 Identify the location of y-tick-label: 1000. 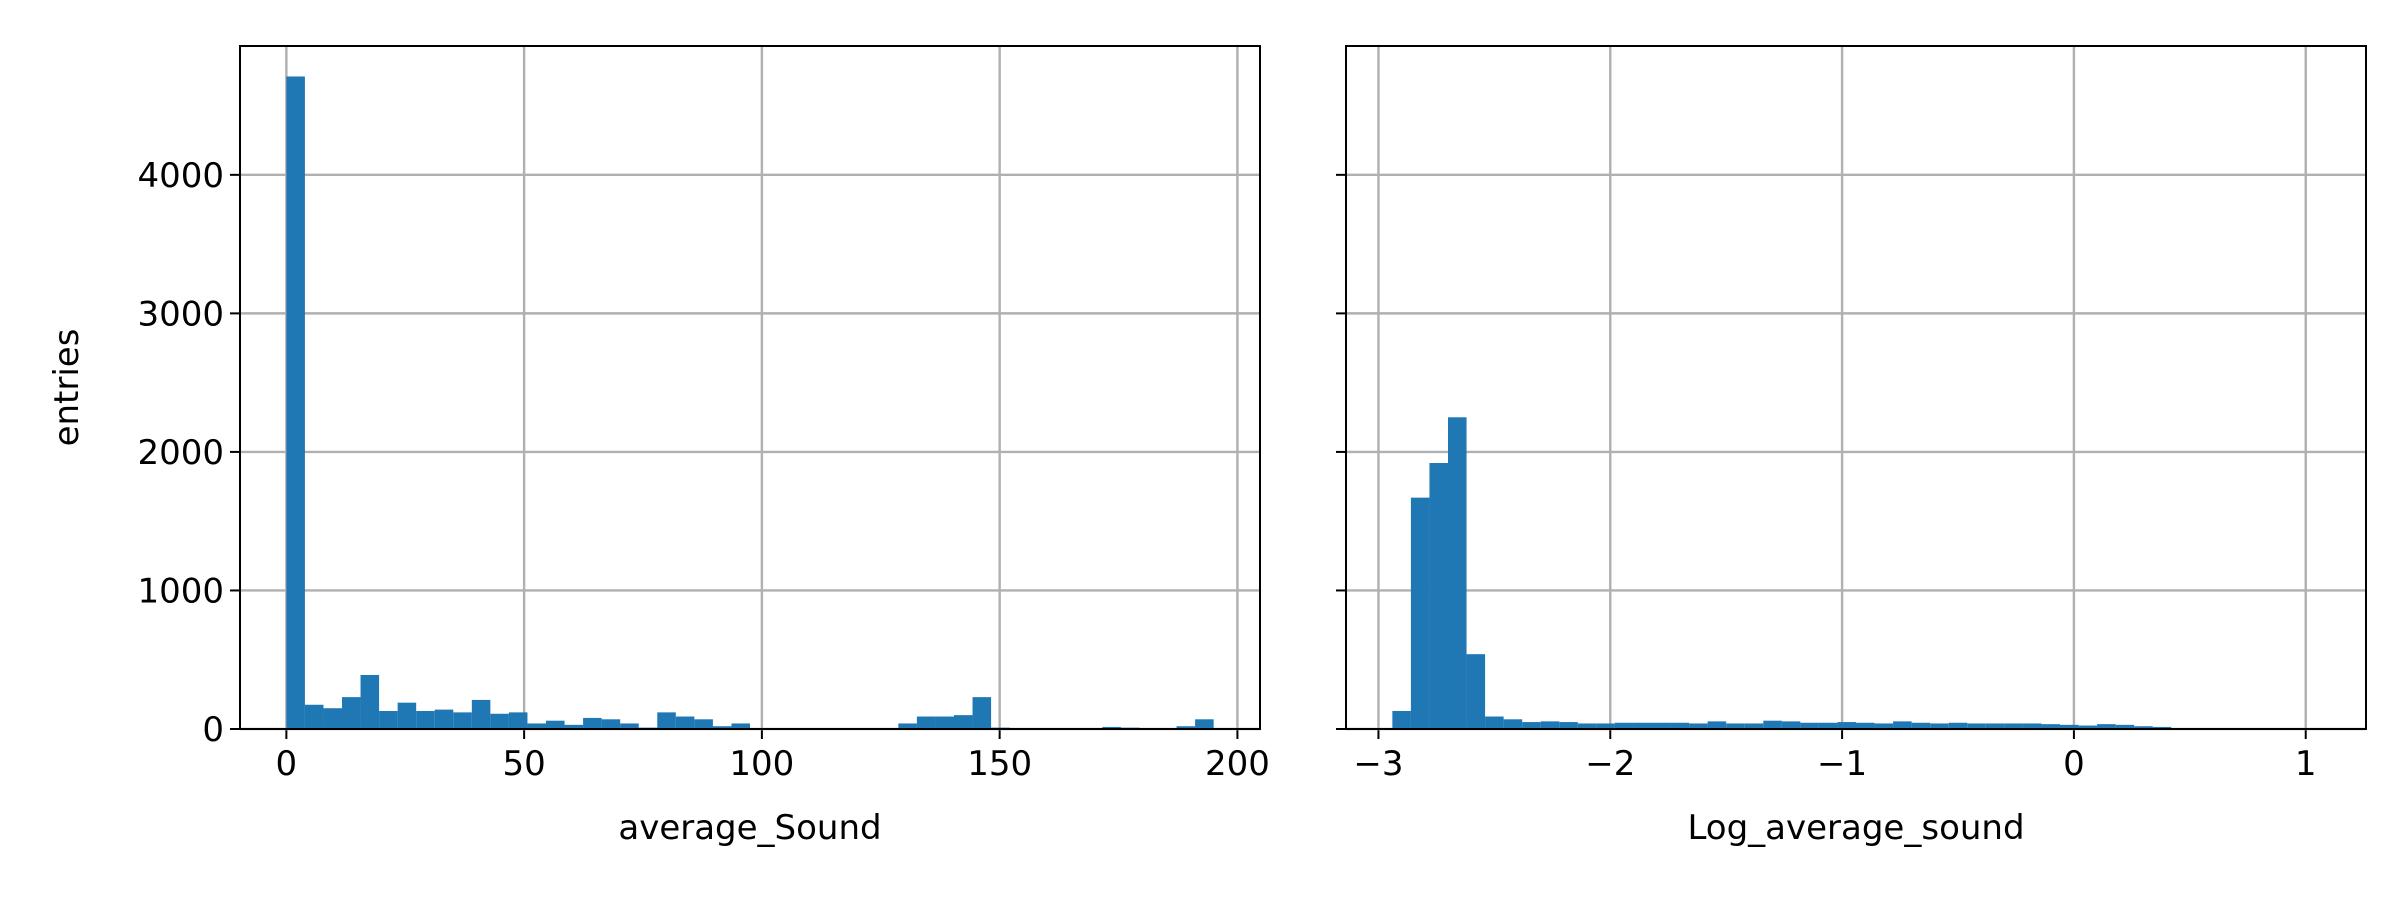
(180, 591).